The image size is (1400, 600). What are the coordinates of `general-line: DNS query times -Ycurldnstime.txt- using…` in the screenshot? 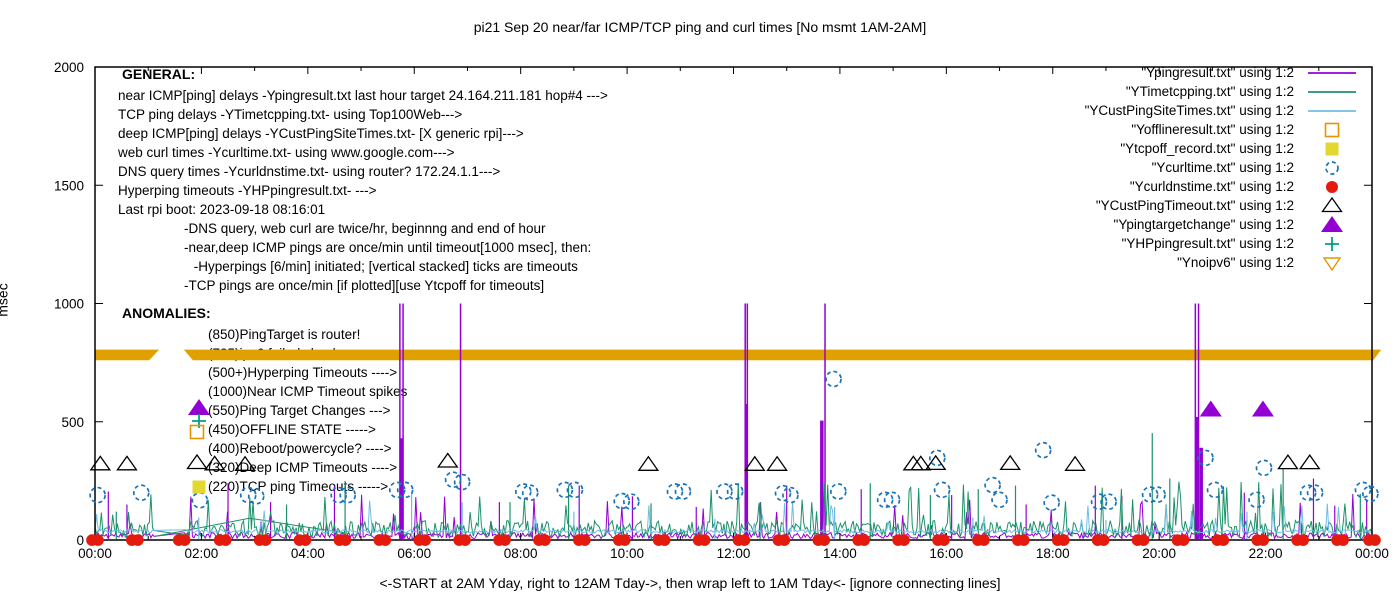 It's located at (309, 171).